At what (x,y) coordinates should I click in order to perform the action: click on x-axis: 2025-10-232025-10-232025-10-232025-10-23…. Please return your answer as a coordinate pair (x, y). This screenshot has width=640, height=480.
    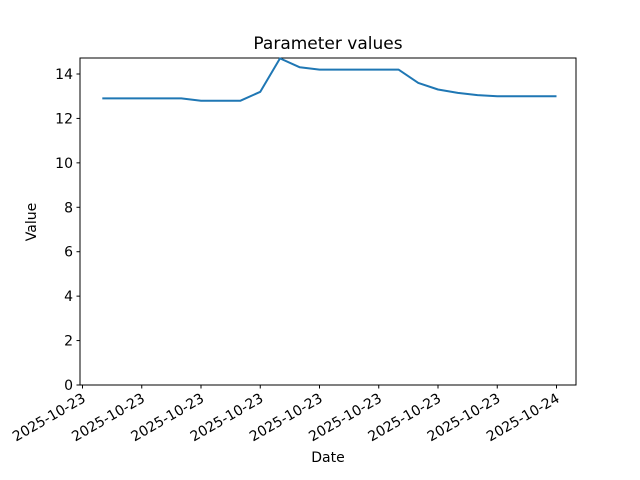
    Looking at the image, I should click on (286, 415).